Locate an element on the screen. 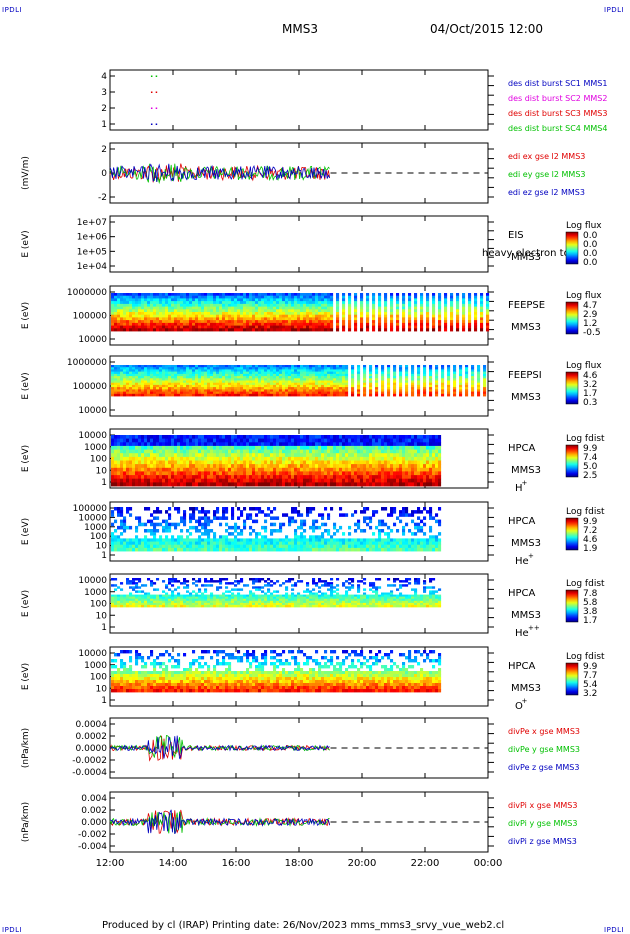 This screenshot has width=630, height=934. divpi-panel-ytick-label: 0.004 is located at coordinates (94, 799).